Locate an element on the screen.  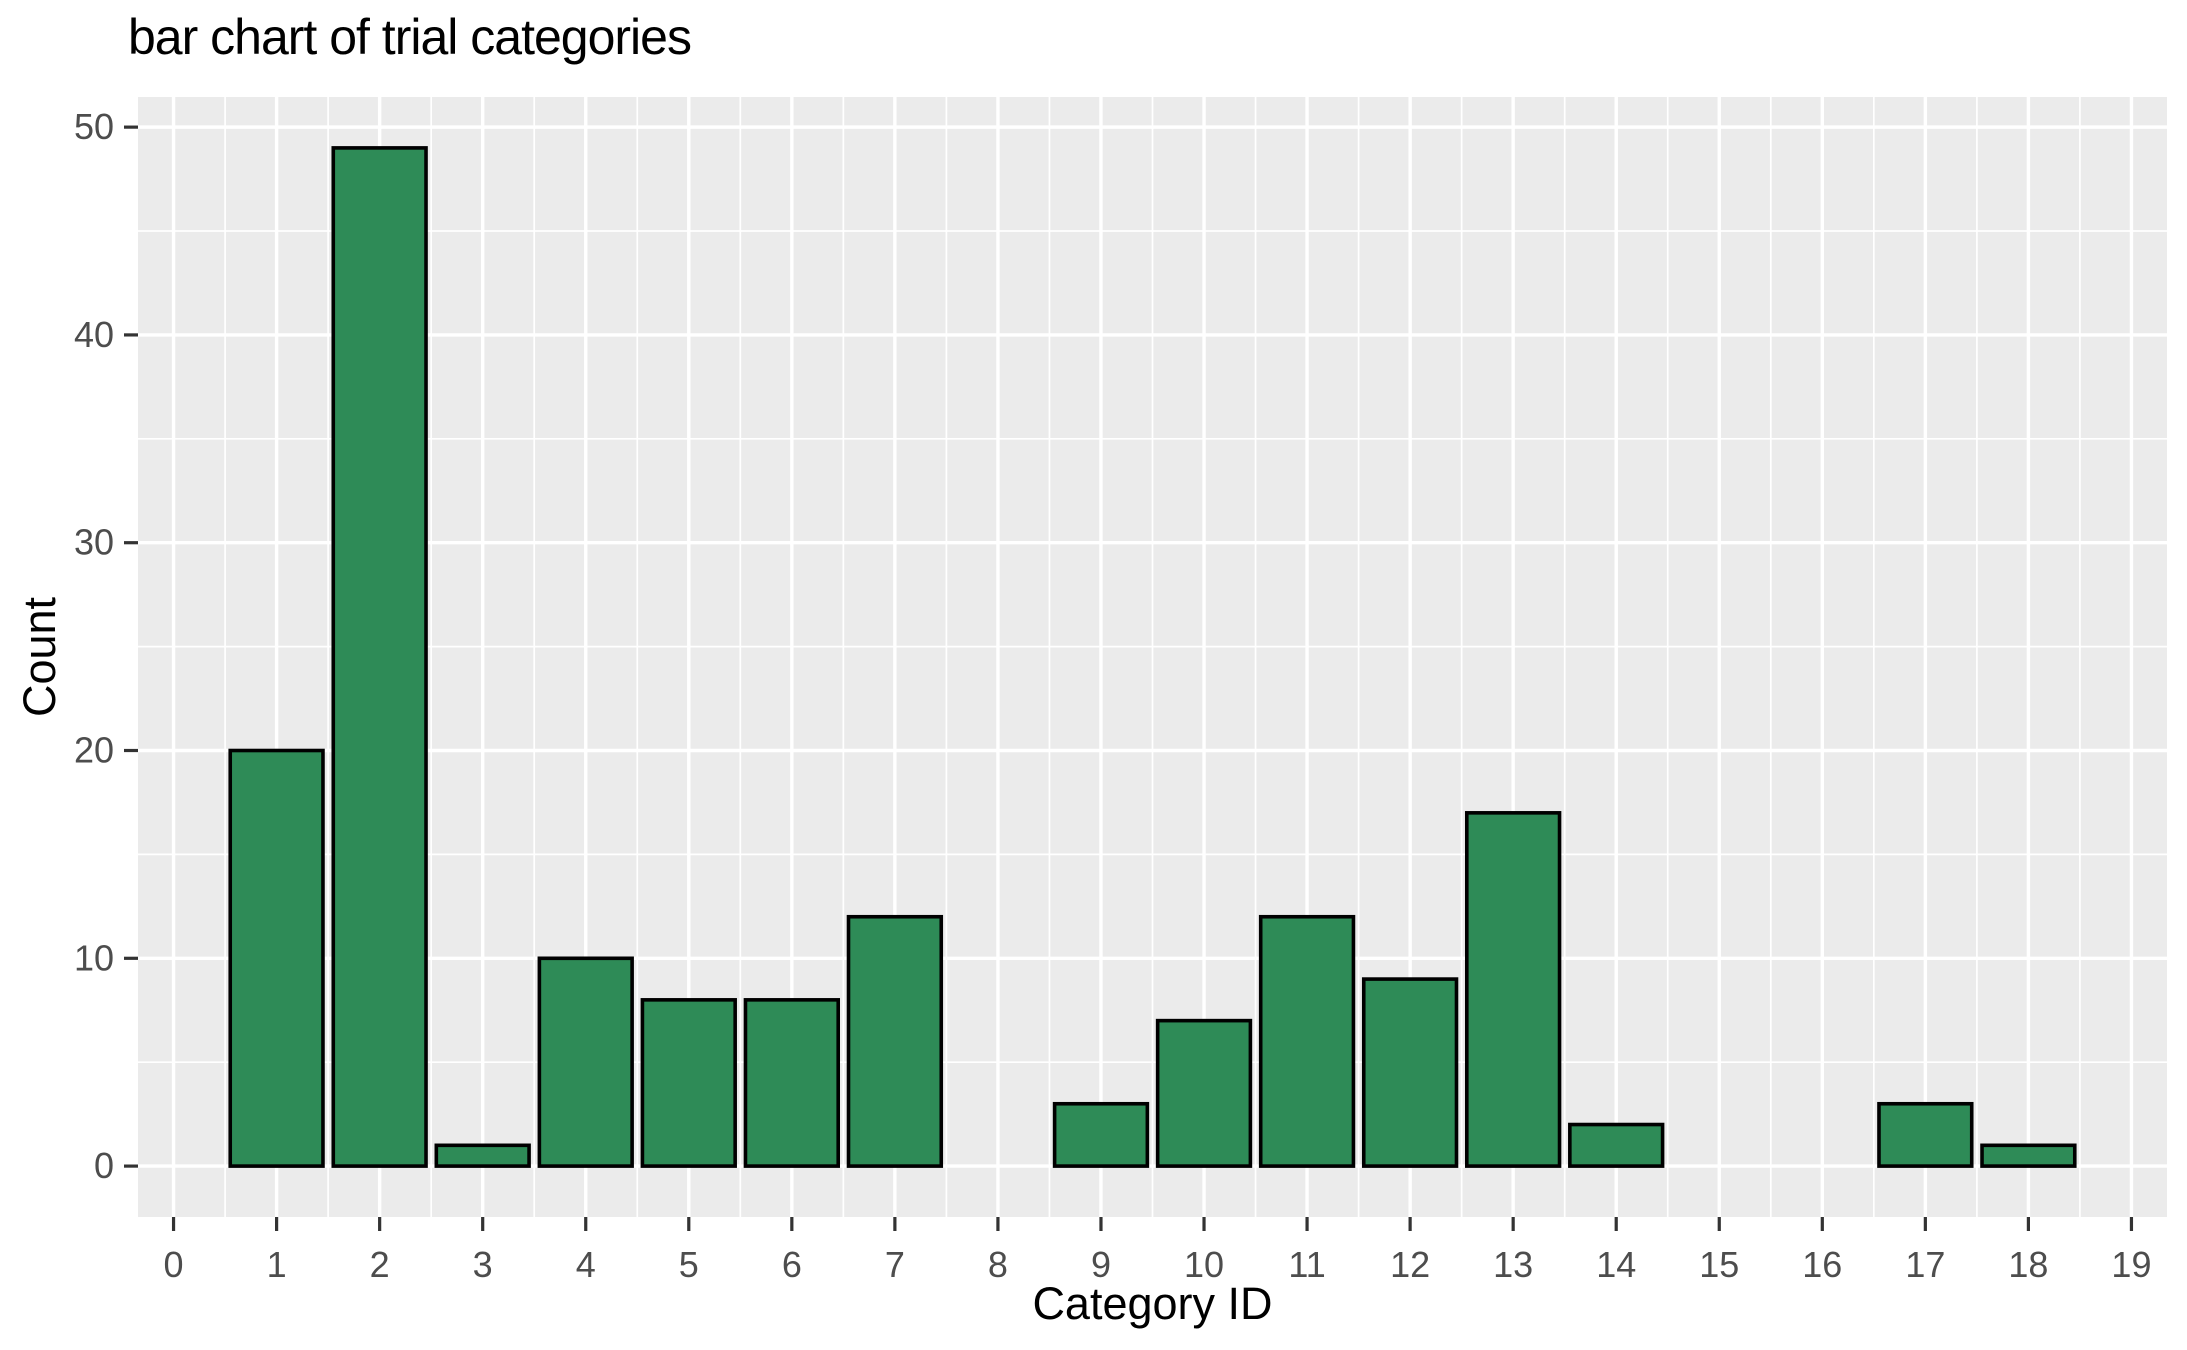
y-tick-label: 10 is located at coordinates (94, 957).